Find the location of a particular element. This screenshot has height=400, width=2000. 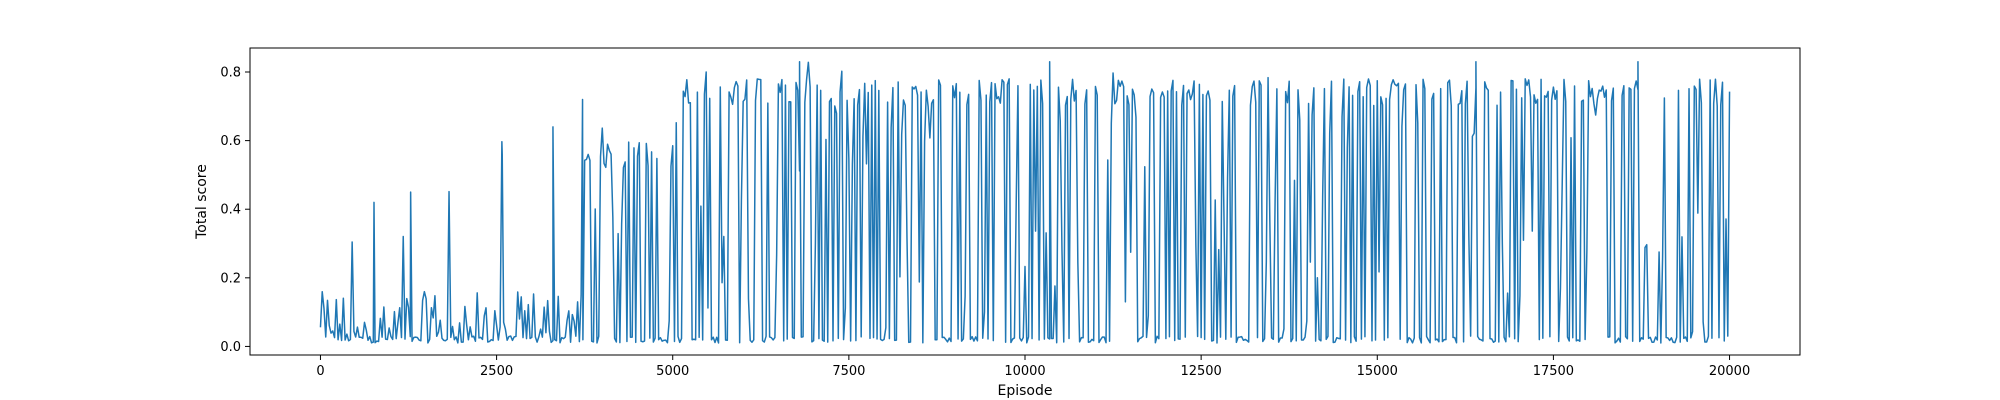

x-axis: 0 2500 5000 7500 10000 12500 15000 17500 20000 is located at coordinates (1033, 367).